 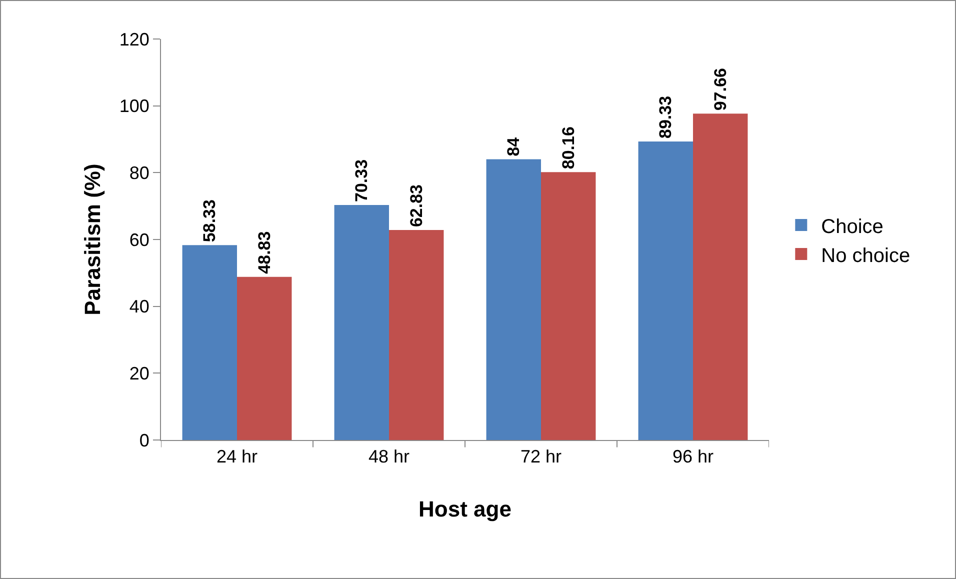 I want to click on data-label: 84, so click(x=514, y=146).